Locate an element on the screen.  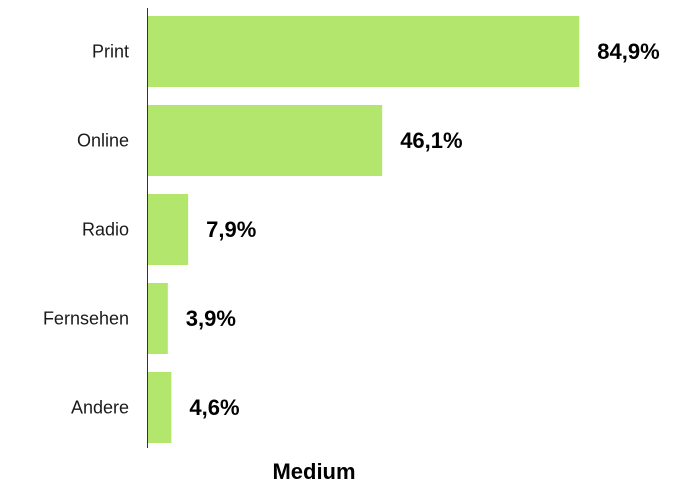
value-label-andere: 4,6% is located at coordinates (214, 407).